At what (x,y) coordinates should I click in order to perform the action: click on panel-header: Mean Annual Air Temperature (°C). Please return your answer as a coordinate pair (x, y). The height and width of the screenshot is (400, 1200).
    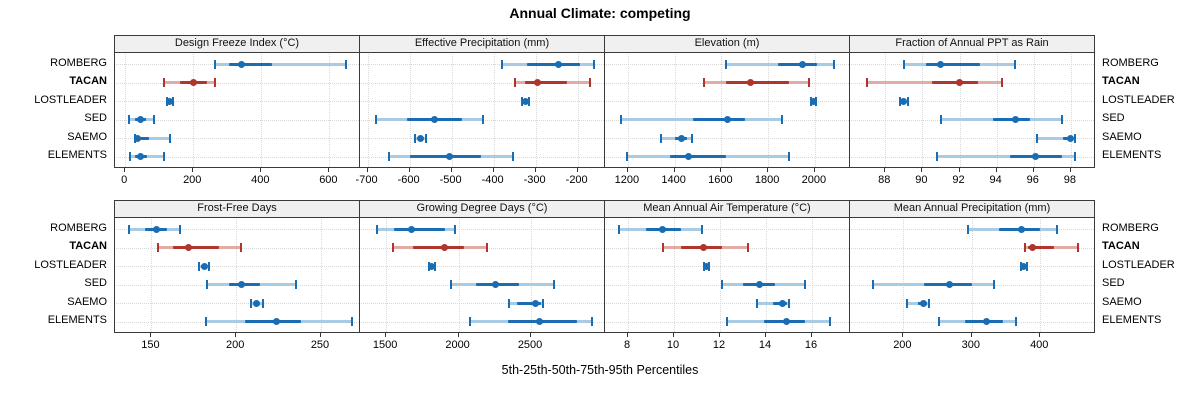
    Looking at the image, I should click on (727, 209).